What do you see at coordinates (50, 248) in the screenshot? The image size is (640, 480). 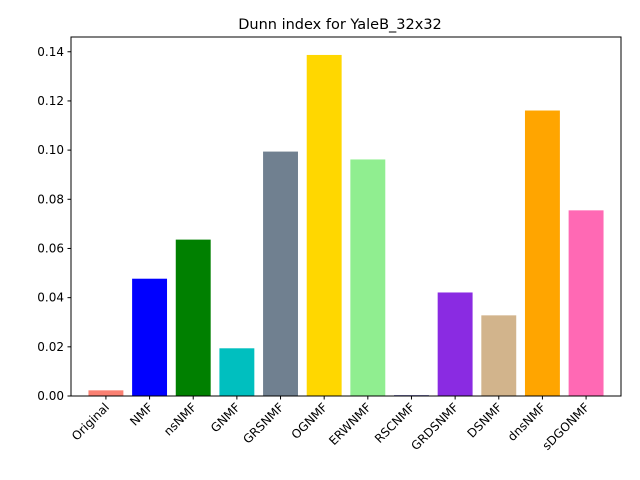 I see `y-tick-label: 0.06` at bounding box center [50, 248].